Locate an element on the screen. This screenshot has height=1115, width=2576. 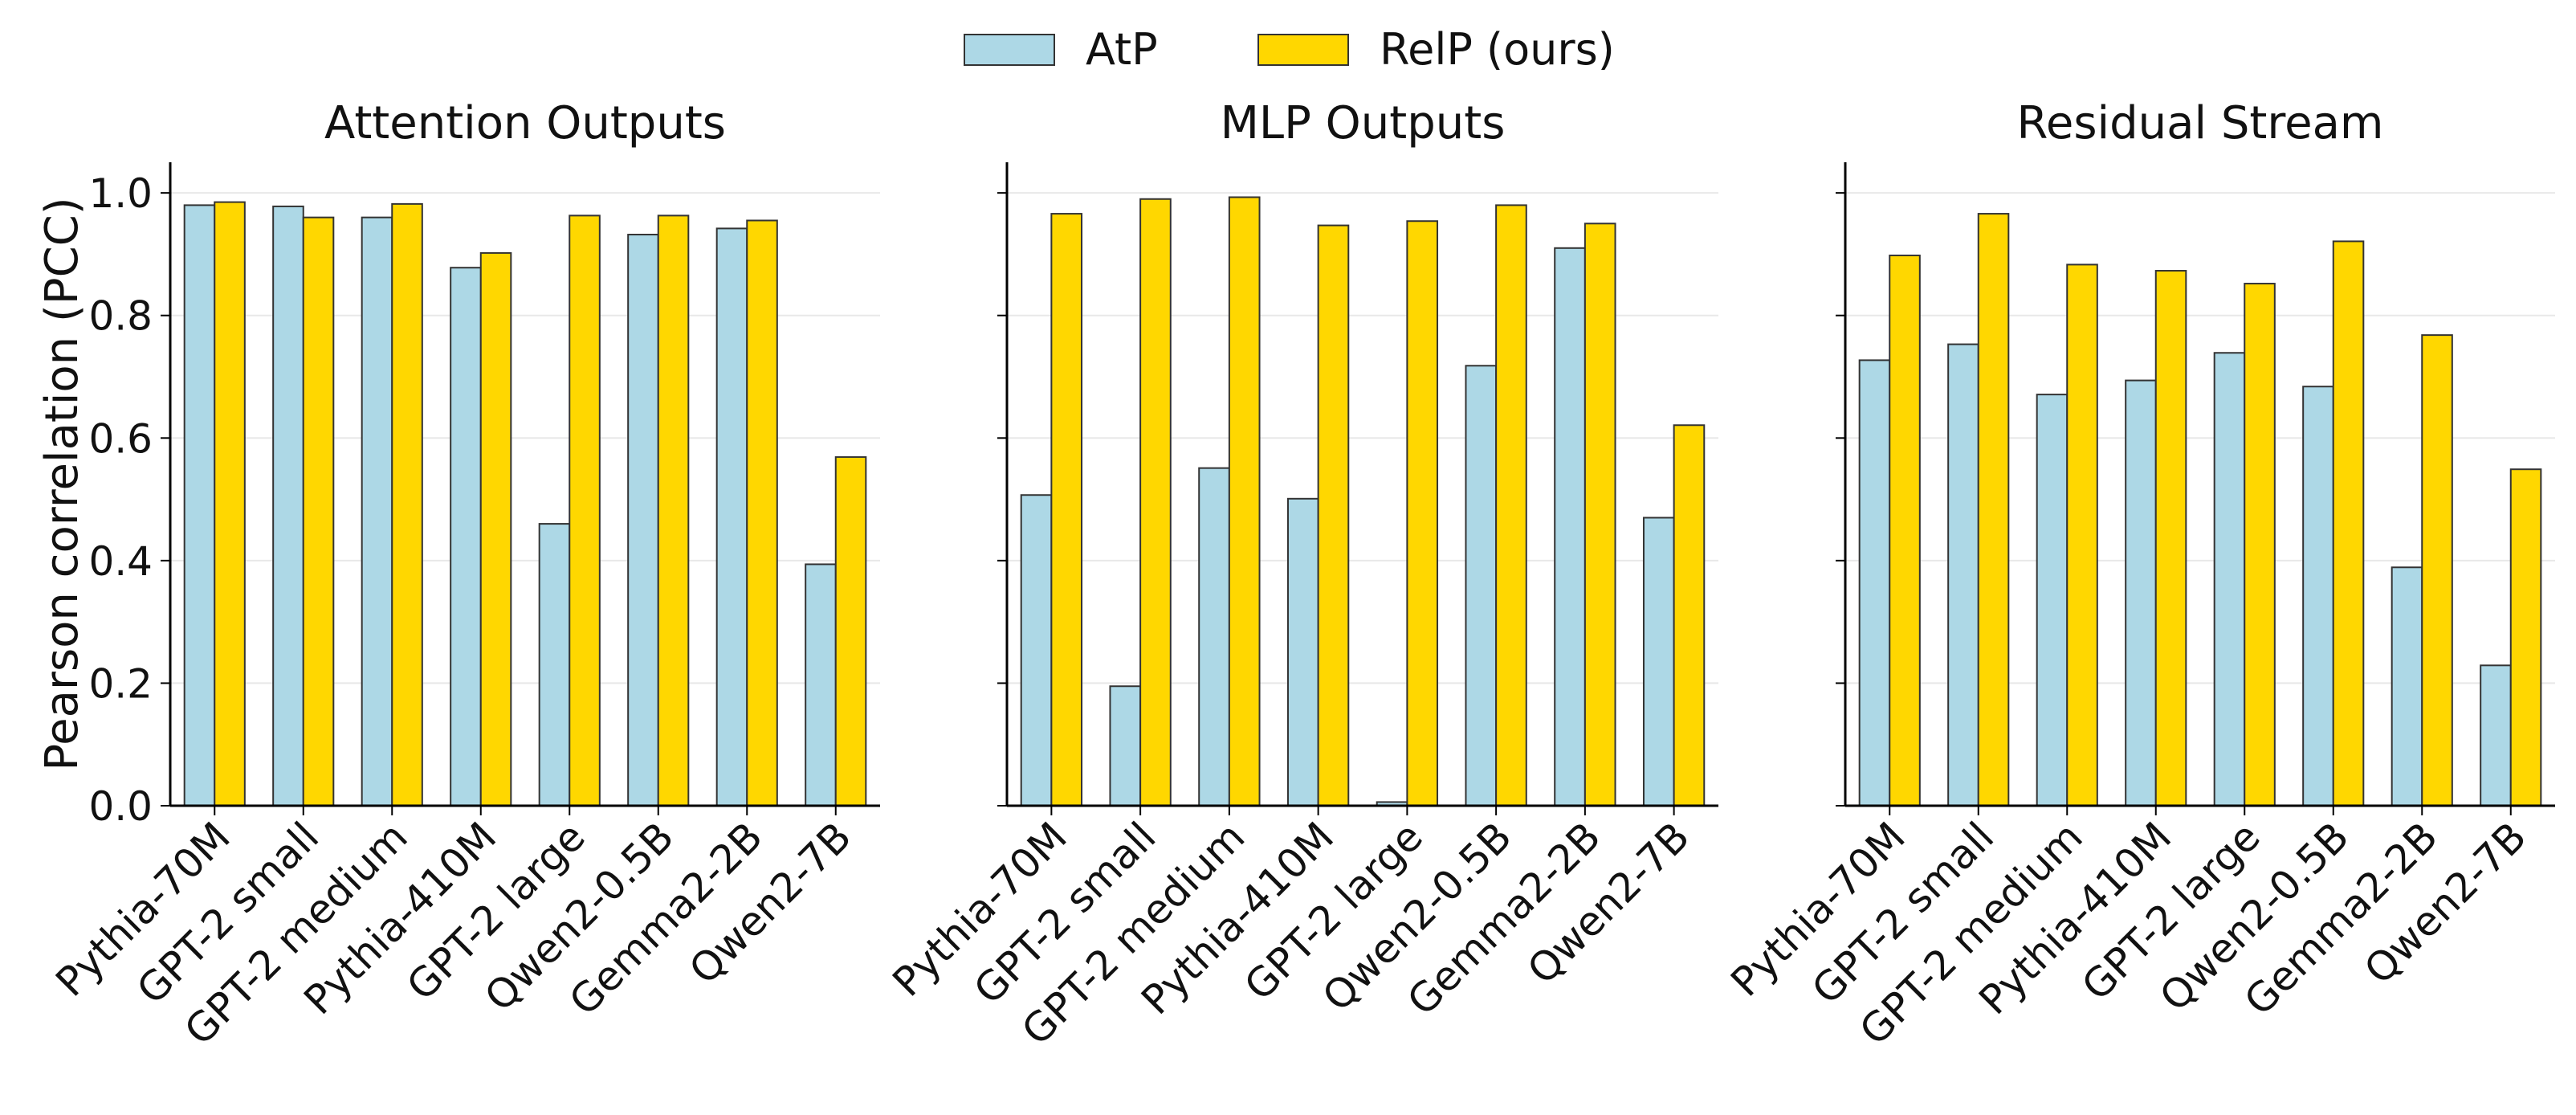
y-tick-label: 0.8 is located at coordinates (120, 317).